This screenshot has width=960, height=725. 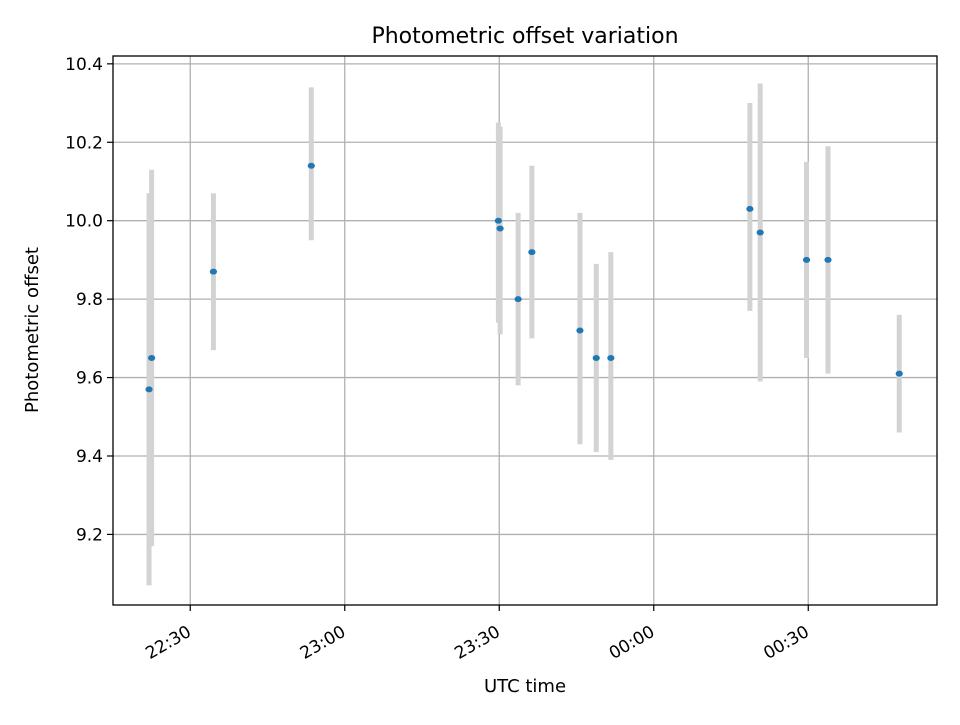 What do you see at coordinates (84, 222) in the screenshot?
I see `y-tick-label: 10.0` at bounding box center [84, 222].